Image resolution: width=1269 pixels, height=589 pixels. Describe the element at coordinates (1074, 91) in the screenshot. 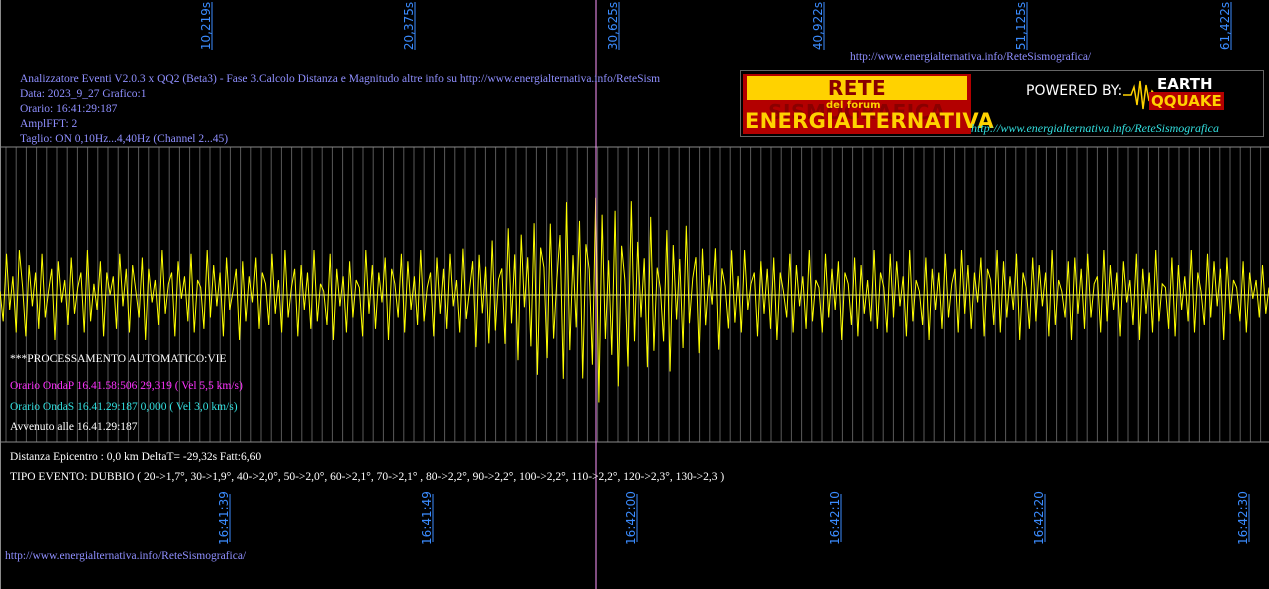

I see `logo-powered-by: POWERED BY:` at that location.